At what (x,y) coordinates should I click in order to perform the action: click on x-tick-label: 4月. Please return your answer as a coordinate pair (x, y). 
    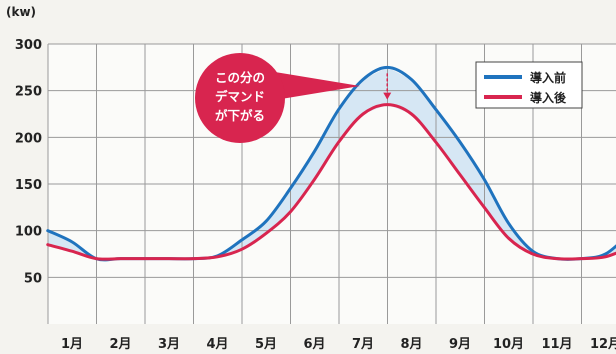
    Looking at the image, I should click on (217, 344).